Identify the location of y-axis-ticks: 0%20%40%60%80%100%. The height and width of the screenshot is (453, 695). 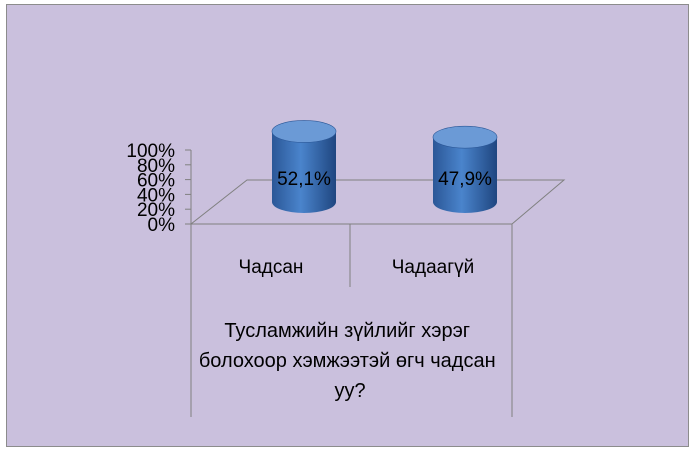
(158, 188).